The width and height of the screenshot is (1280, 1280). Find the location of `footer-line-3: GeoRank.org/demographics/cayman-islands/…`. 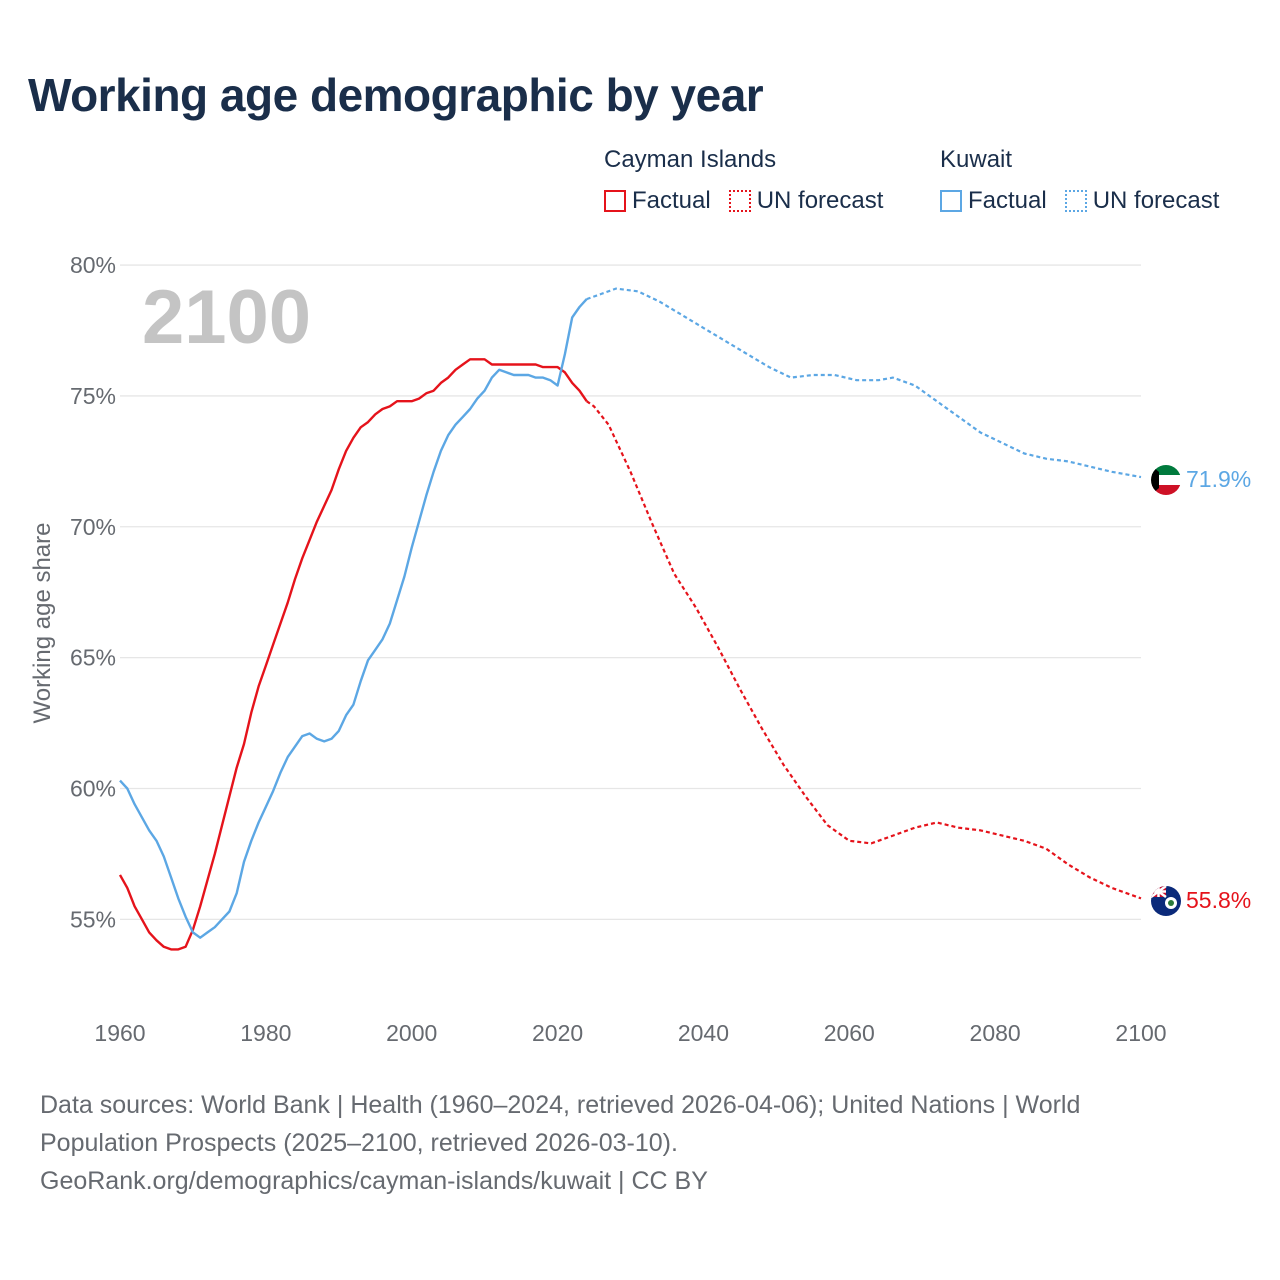

footer-line-3: GeoRank.org/demographics/cayman-islands/… is located at coordinates (374, 1181).